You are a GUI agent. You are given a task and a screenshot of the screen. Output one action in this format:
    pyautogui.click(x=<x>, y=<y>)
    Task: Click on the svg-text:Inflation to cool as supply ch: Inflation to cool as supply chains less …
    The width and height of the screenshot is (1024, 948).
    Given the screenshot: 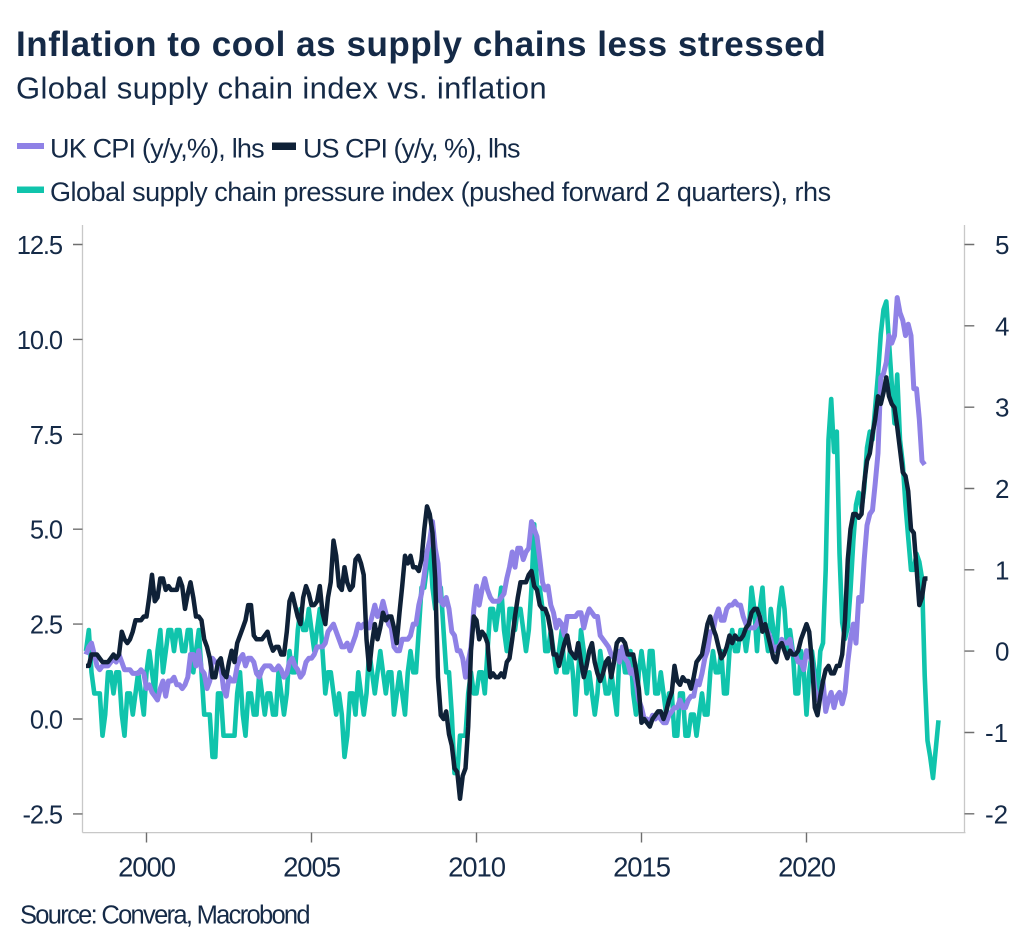 What is the action you would take?
    pyautogui.click(x=421, y=44)
    